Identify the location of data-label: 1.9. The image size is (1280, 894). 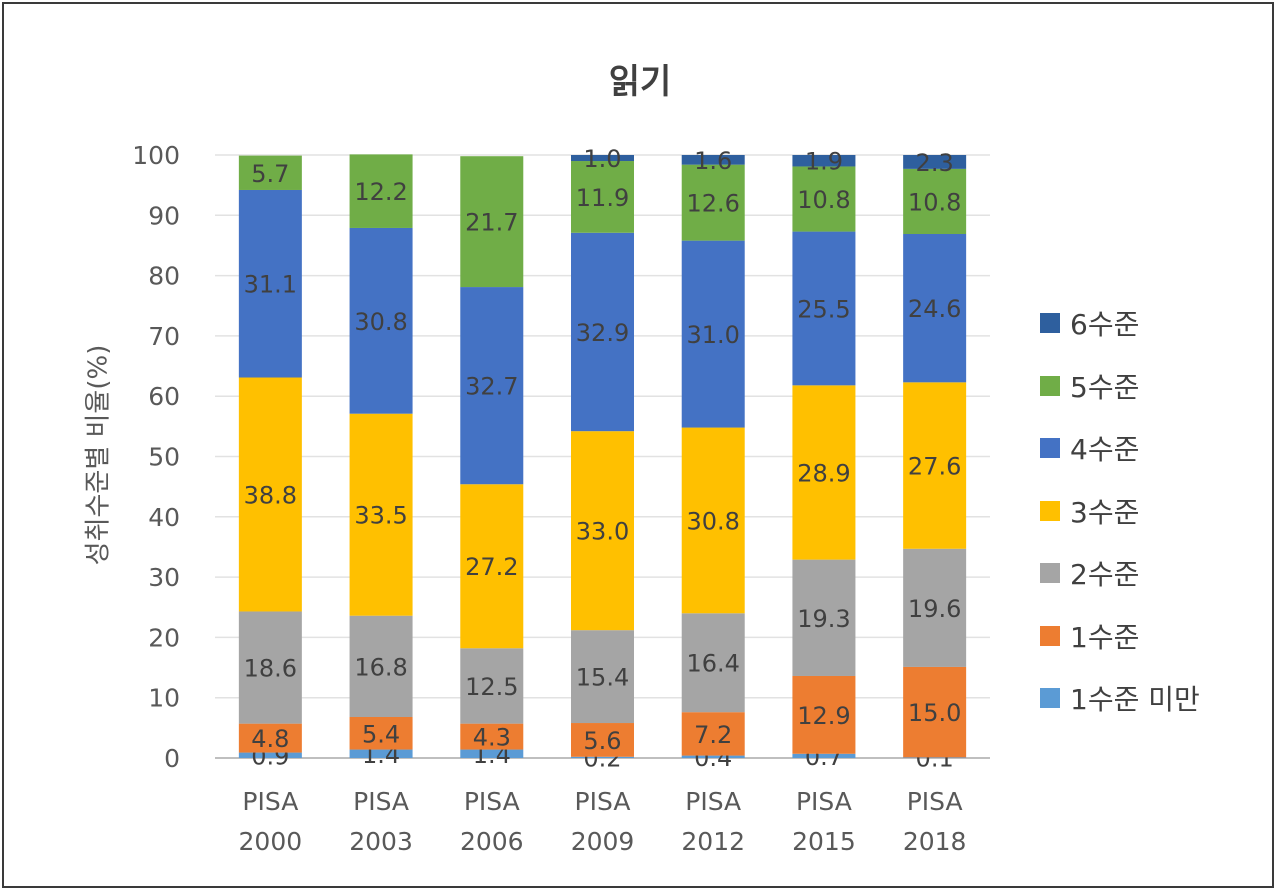
(824, 162).